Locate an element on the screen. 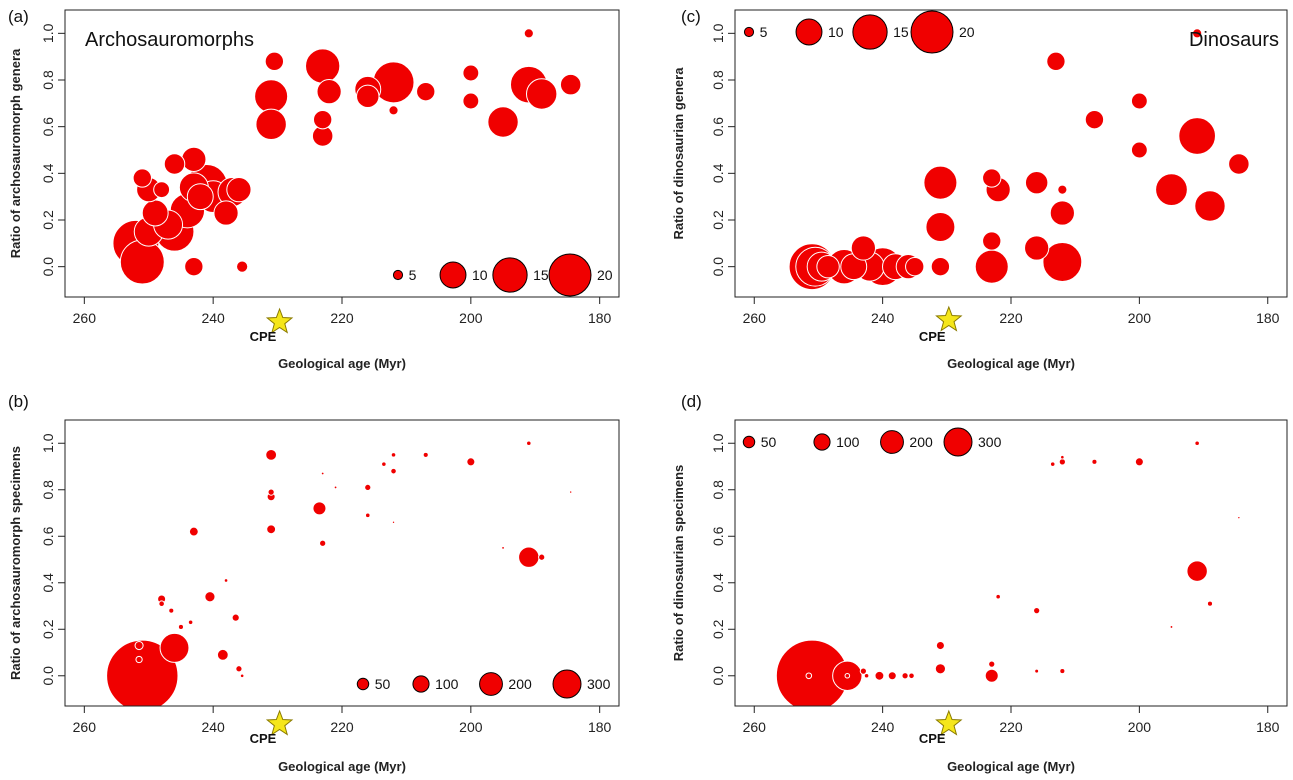 This screenshot has height=780, width=1293. legend-label: 100 is located at coordinates (848, 442).